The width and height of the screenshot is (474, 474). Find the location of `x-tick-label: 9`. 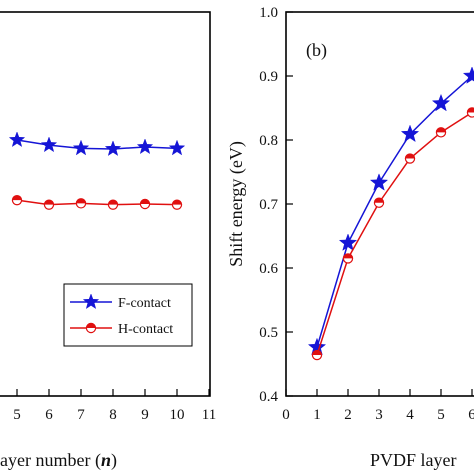

x-tick-label: 9 is located at coordinates (145, 415).